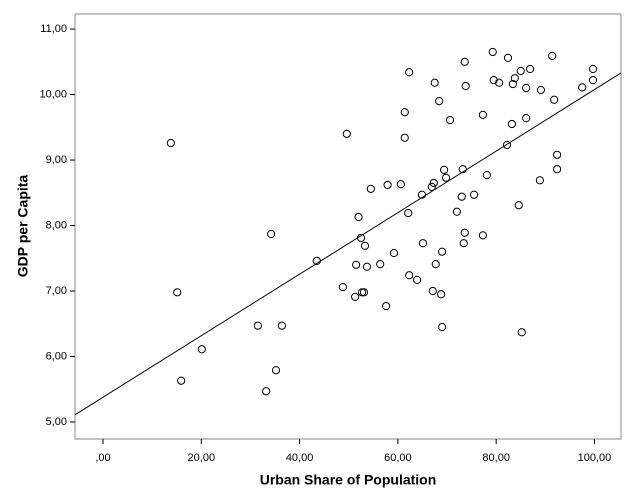 This screenshot has height=504, width=629. Describe the element at coordinates (300, 458) in the screenshot. I see `x-tick-label: 40,00` at that location.